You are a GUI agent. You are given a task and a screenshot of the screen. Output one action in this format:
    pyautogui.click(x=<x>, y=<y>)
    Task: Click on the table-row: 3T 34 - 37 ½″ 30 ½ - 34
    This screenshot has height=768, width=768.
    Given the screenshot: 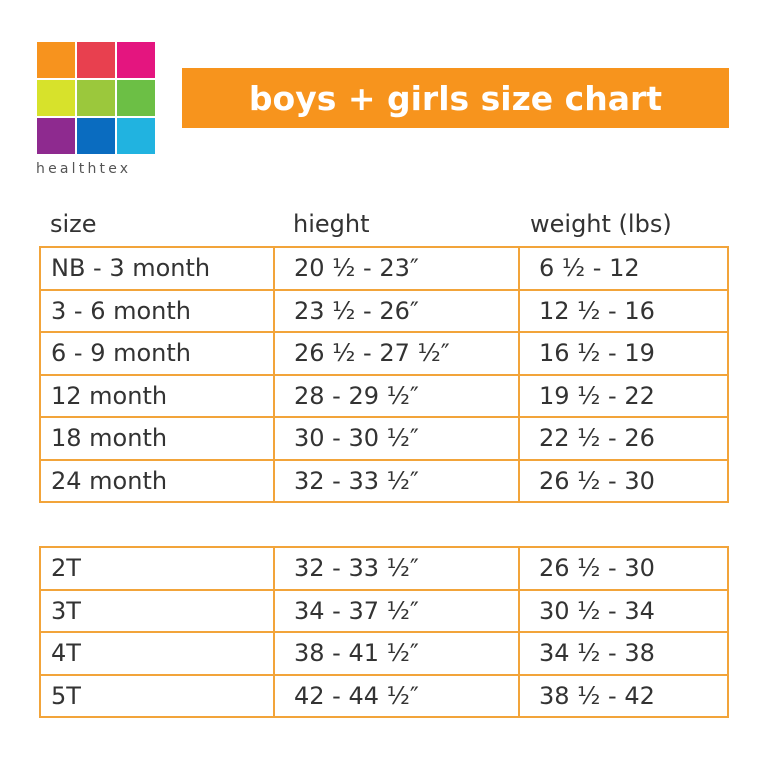 What is the action you would take?
    pyautogui.click(x=384, y=610)
    